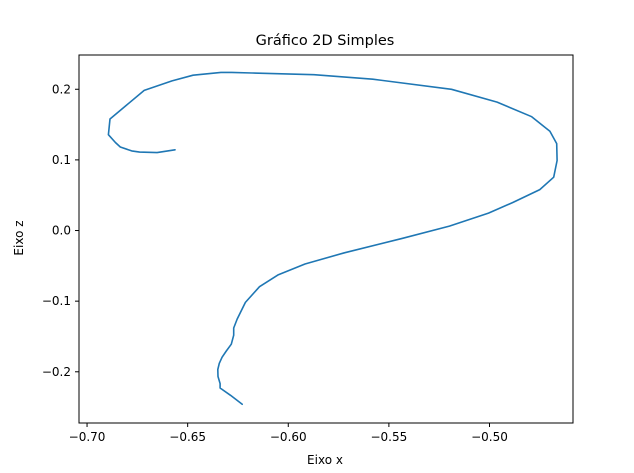 Image resolution: width=634 pixels, height=473 pixels. Describe the element at coordinates (325, 41) in the screenshot. I see `chart-title: Gráfico 2D Simples` at that location.